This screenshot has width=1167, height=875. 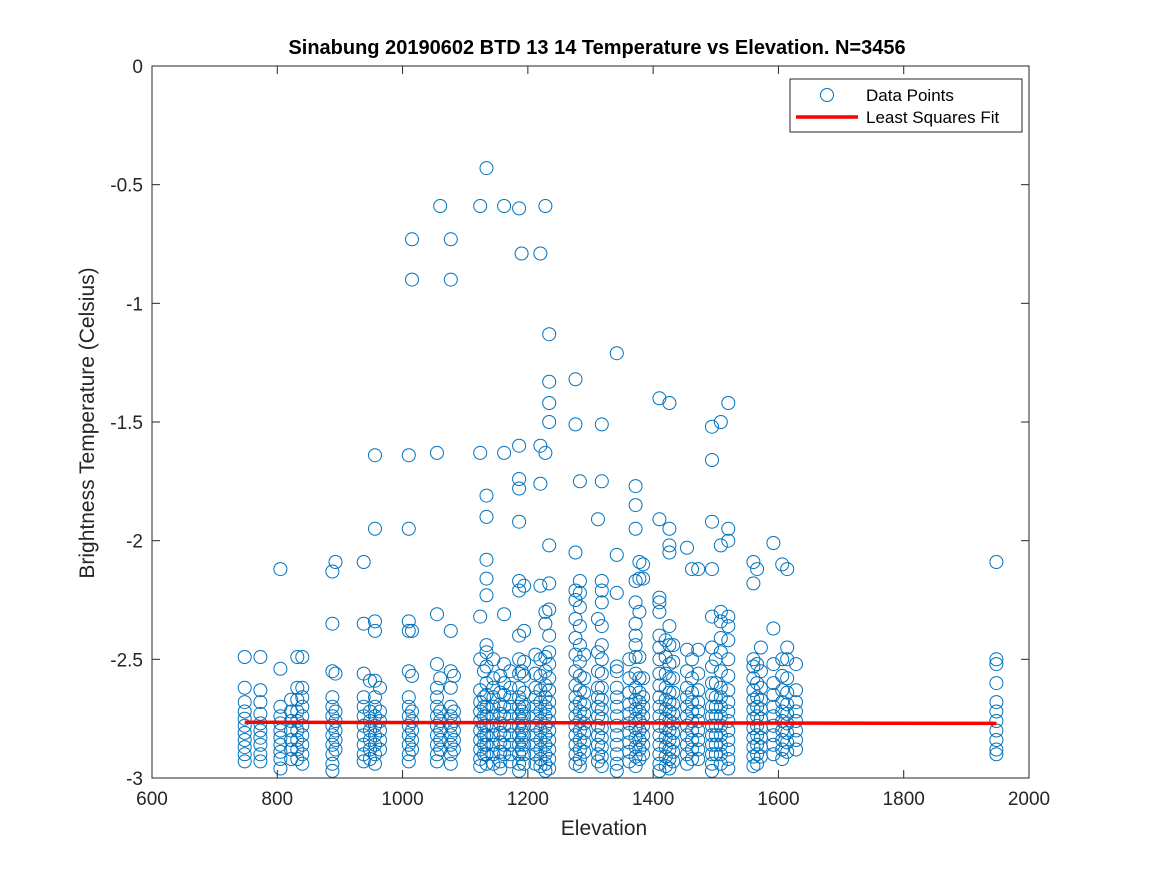 I want to click on legend-label-data-points: Data Points, so click(x=910, y=95).